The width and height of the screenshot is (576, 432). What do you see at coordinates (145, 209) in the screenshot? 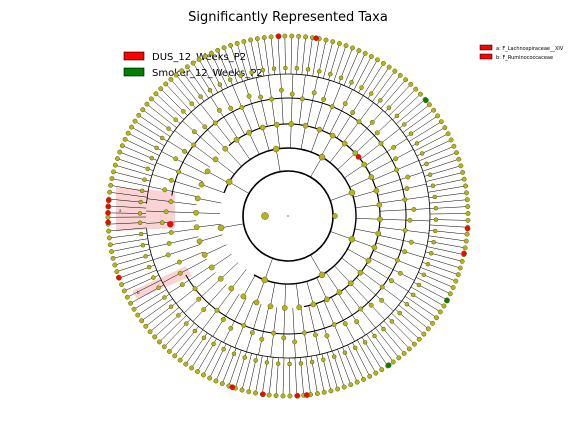
I see `clade-highlight-a` at bounding box center [145, 209].